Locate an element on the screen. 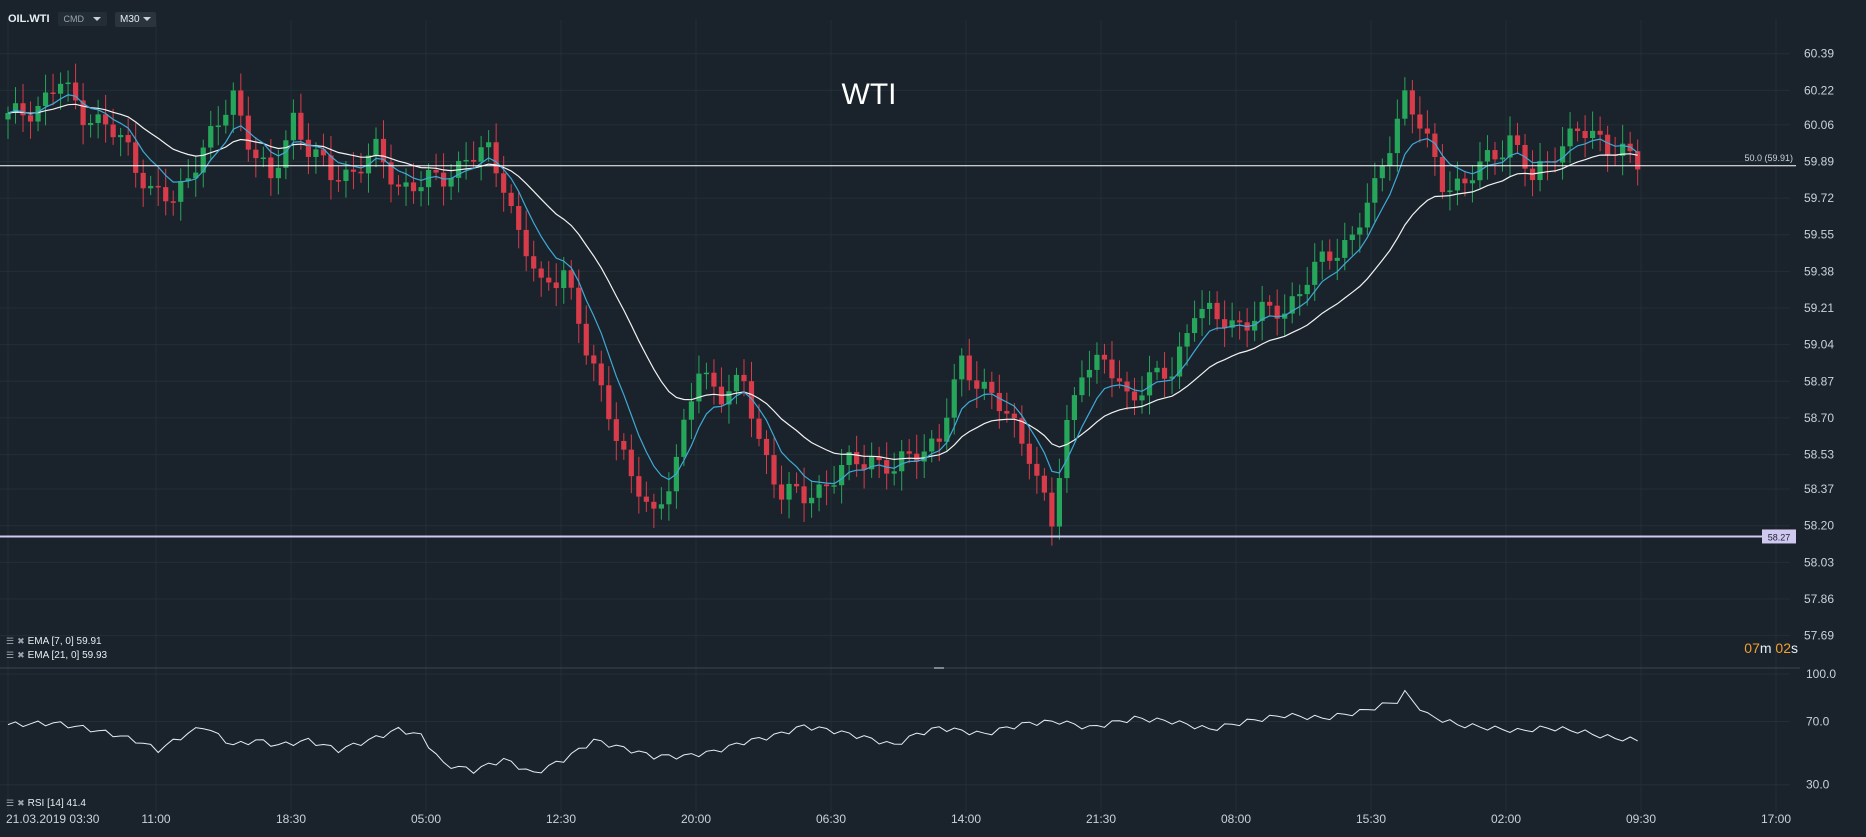 The width and height of the screenshot is (1866, 837). candle-countdown: 07m 02s is located at coordinates (1771, 648).